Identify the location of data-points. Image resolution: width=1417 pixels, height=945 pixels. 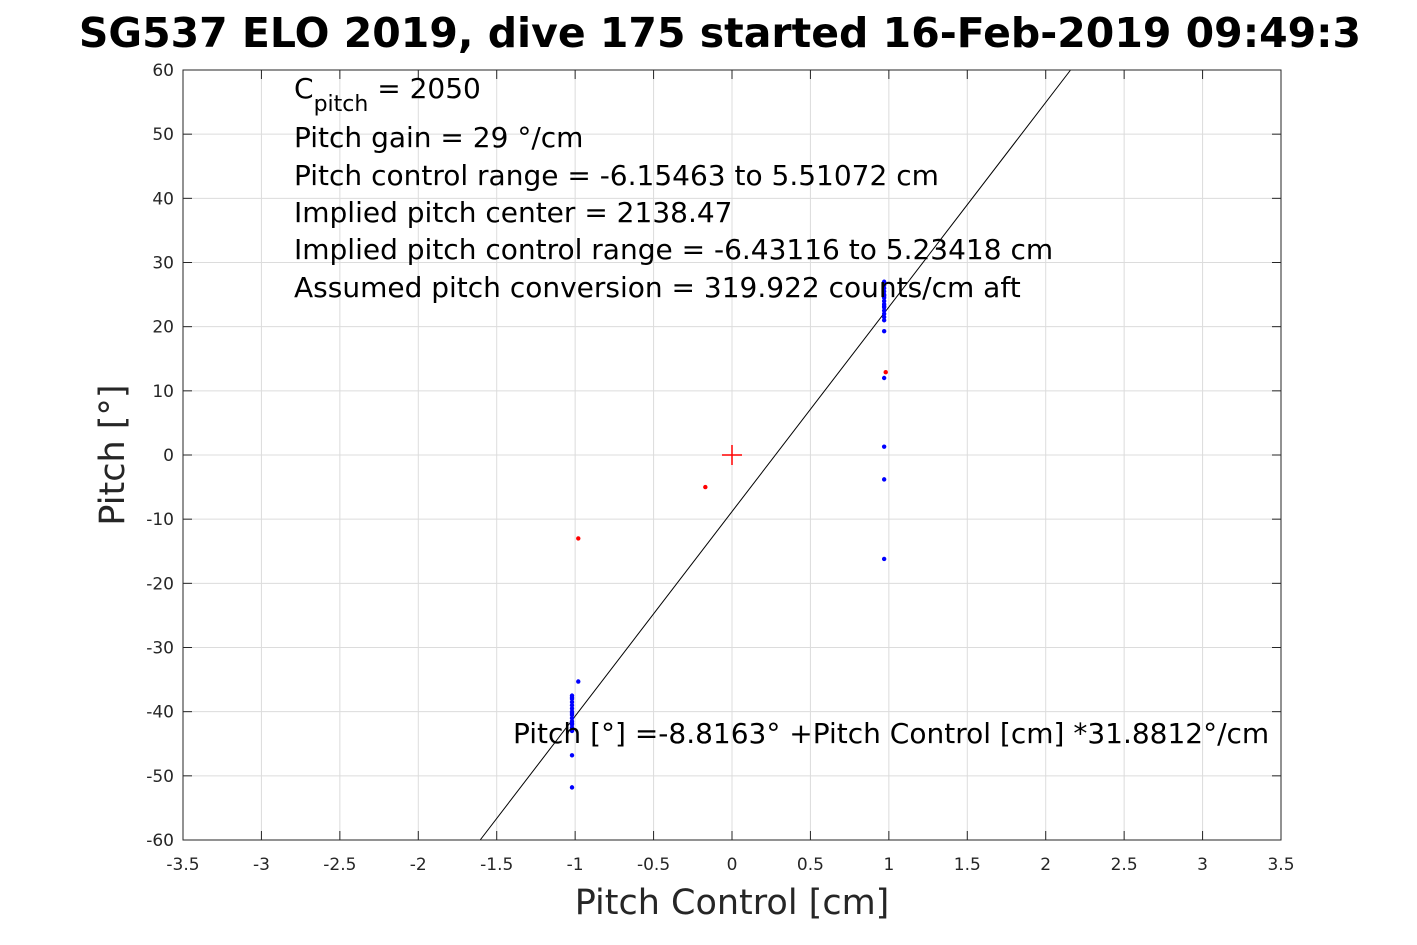
(728, 534).